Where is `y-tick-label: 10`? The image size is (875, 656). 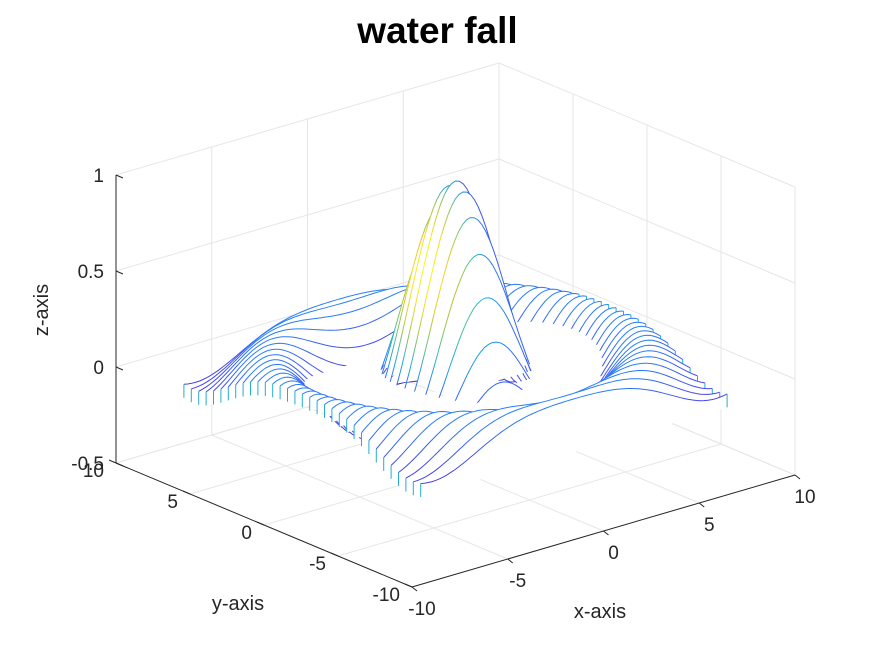
y-tick-label: 10 is located at coordinates (93, 471).